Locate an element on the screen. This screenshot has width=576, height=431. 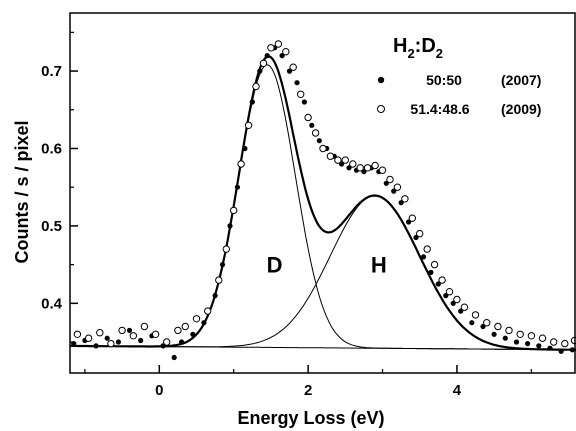
legend-year-1: (2007) is located at coordinates (521, 80).